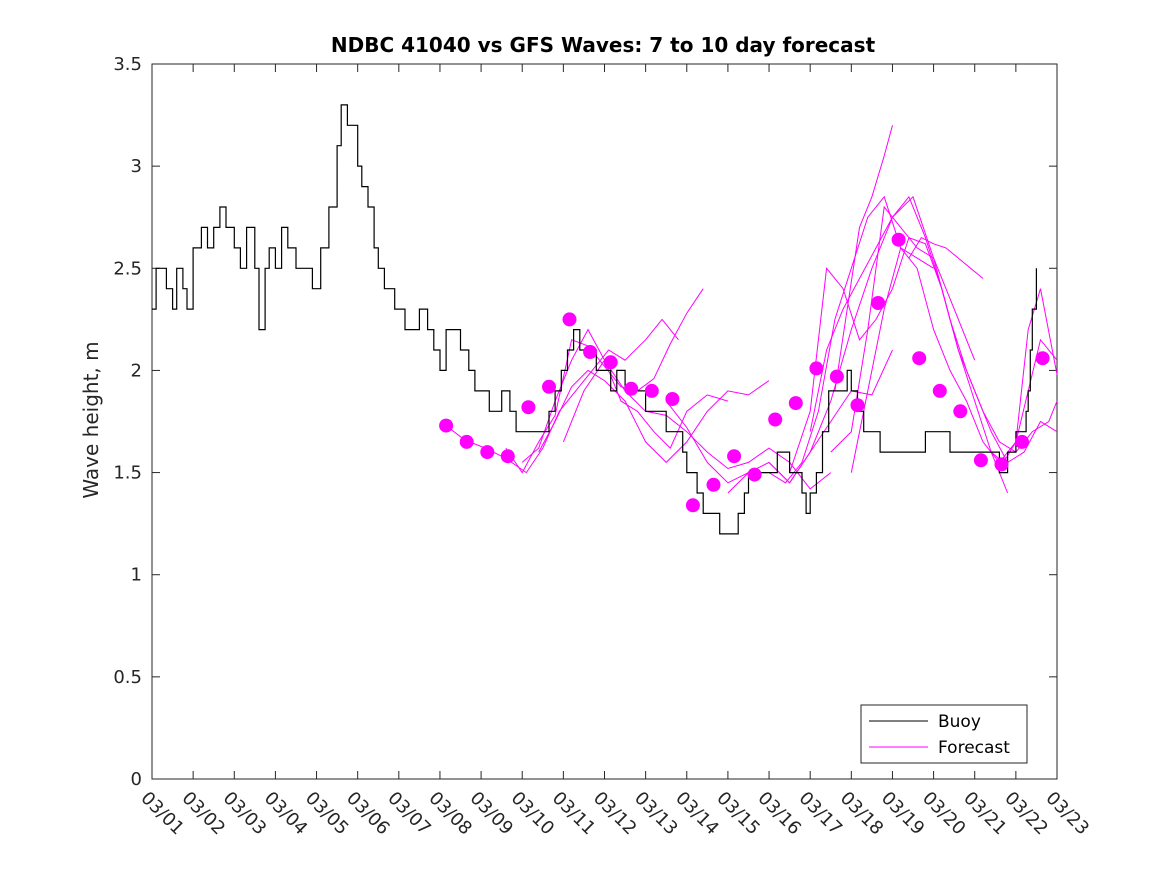 The width and height of the screenshot is (1167, 875). Describe the element at coordinates (127, 64) in the screenshot. I see `y-tick-label: 3.5` at that location.